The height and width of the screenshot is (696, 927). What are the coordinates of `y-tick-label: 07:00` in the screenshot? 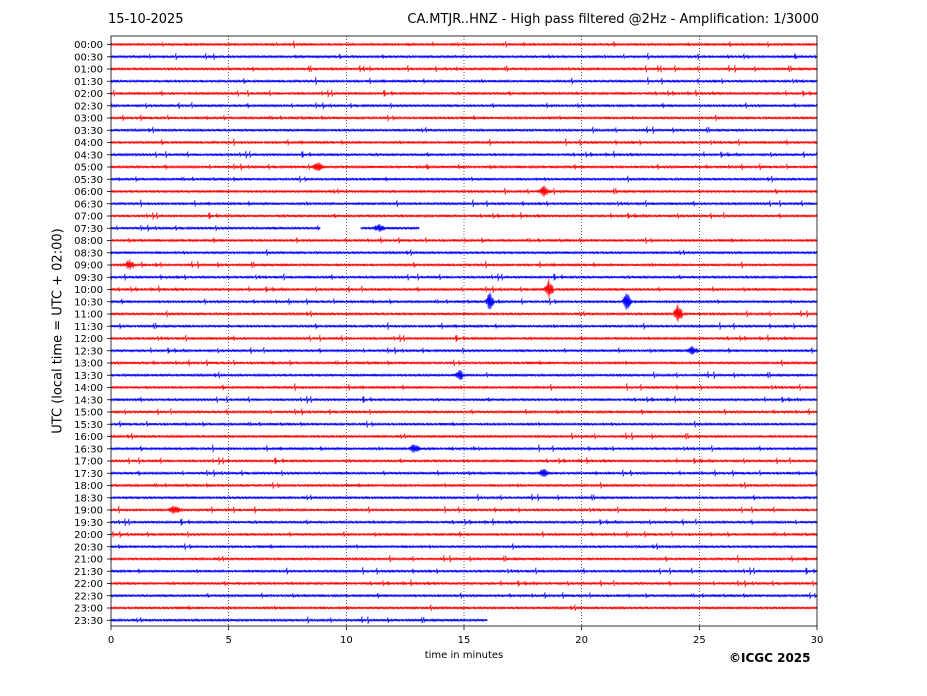 It's located at (88, 217).